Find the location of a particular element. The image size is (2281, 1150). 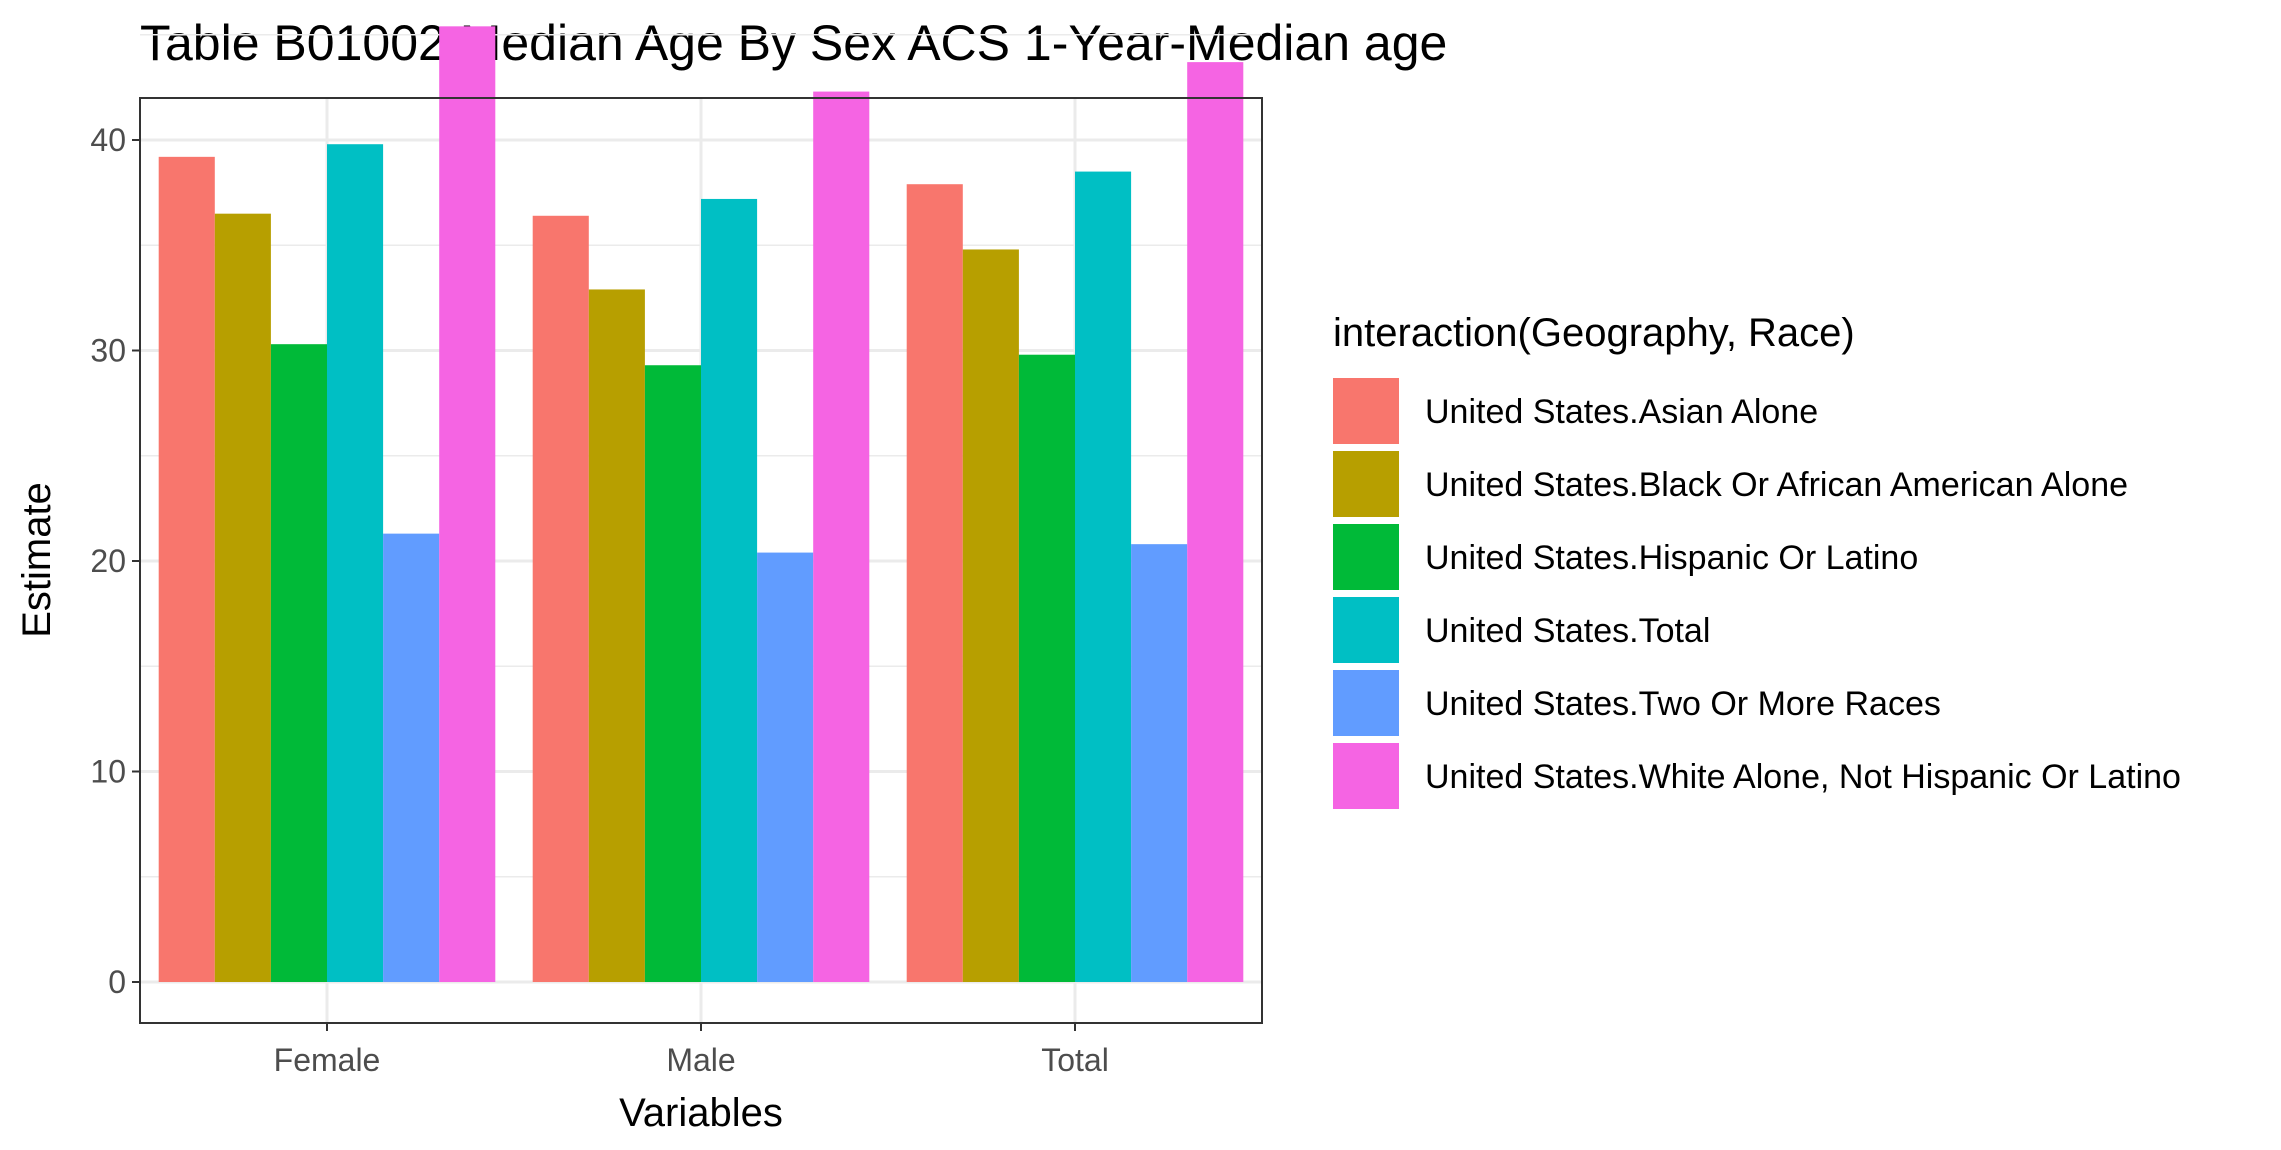

legend-title: interaction(Geography, Race) is located at coordinates (1594, 333).